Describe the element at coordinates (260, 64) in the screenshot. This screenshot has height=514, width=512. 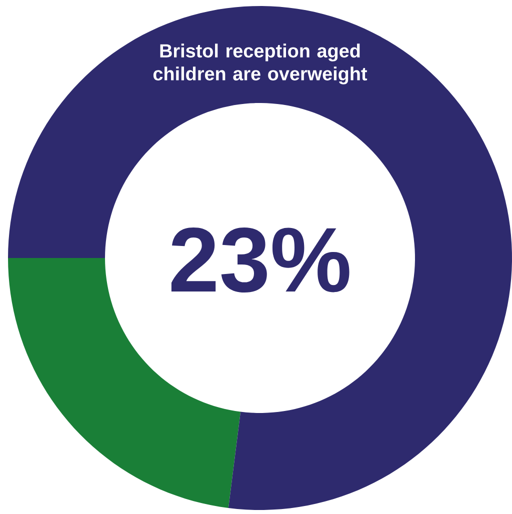
I see `text: Bristol reception aged children are overweight` at that location.